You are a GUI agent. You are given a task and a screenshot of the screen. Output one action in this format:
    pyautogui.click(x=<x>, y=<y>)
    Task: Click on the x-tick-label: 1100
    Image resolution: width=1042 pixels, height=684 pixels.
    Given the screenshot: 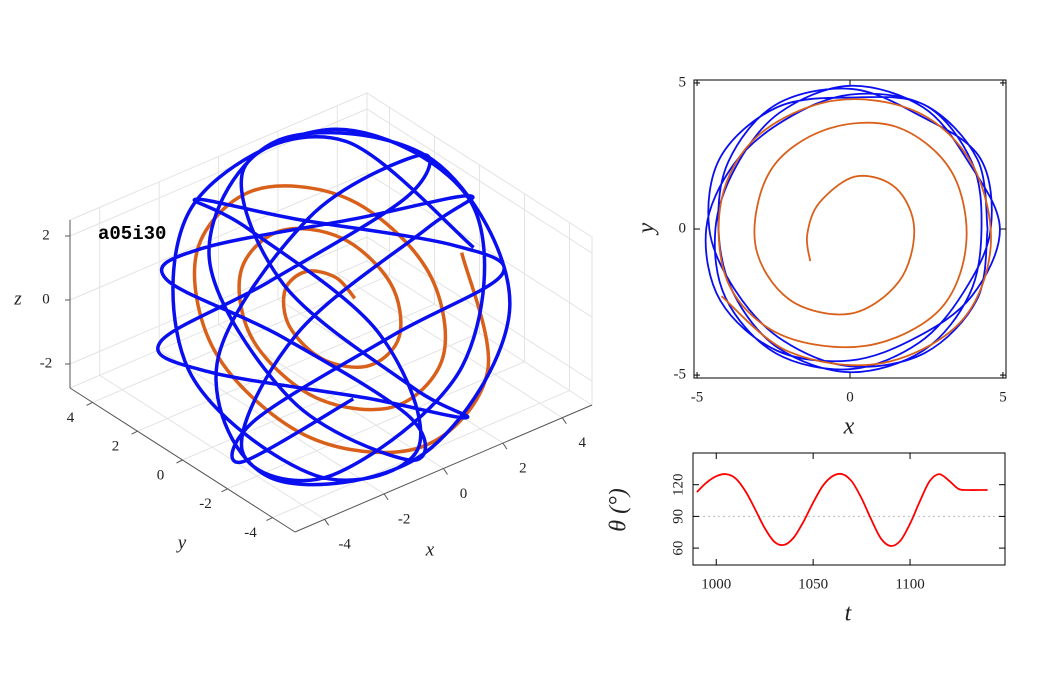 What is the action you would take?
    pyautogui.click(x=909, y=584)
    